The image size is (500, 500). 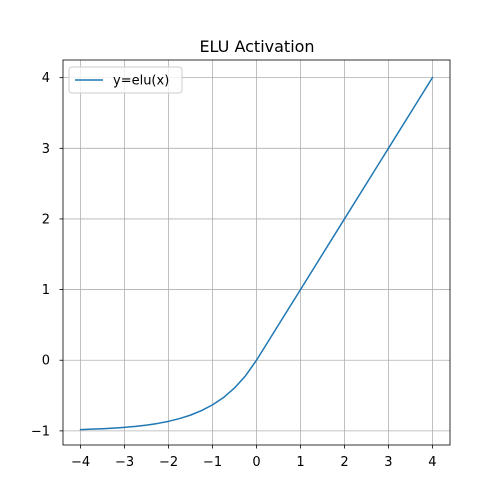 I want to click on x-tick-label-1: −3, so click(x=124, y=462).